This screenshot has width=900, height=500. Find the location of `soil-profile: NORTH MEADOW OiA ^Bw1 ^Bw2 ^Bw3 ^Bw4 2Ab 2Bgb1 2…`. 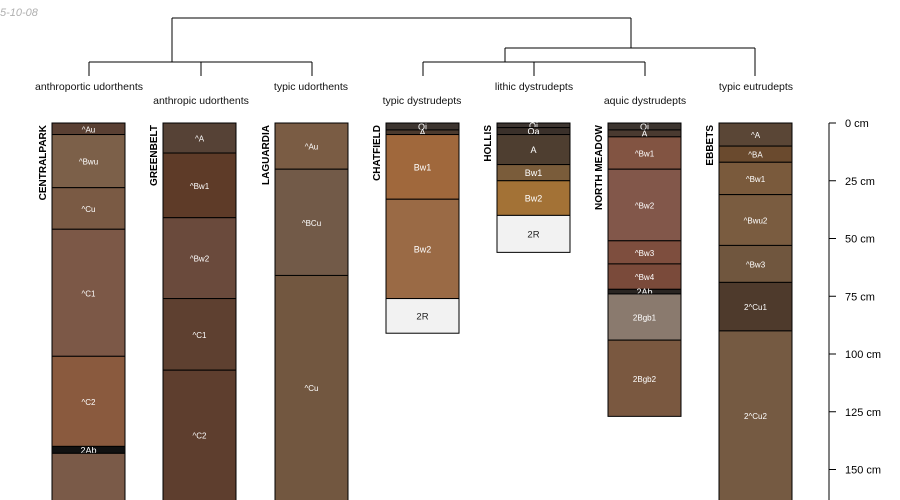

soil-profile: NORTH MEADOW OiA ^Bw1 ^Bw2 ^Bw3 ^Bw4 2Ab 2Bgb1 2… is located at coordinates (638, 269).